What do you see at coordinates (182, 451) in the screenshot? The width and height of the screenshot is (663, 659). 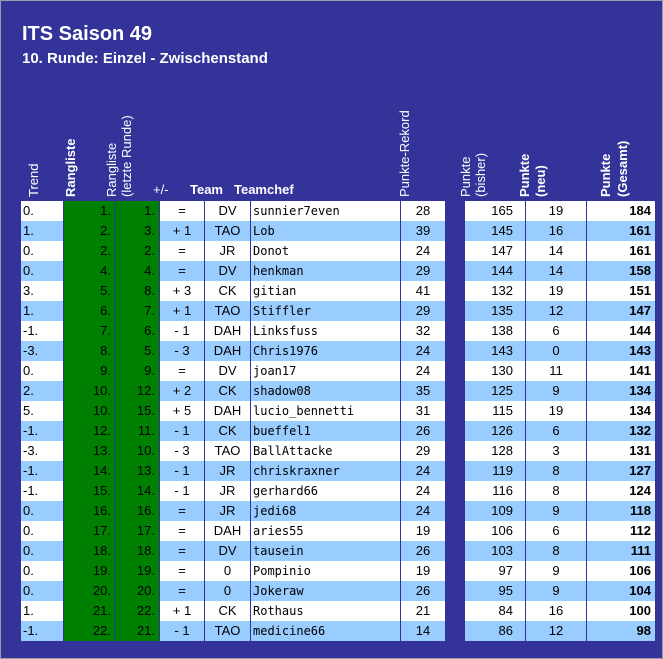 I see `cell-diff: - 3` at bounding box center [182, 451].